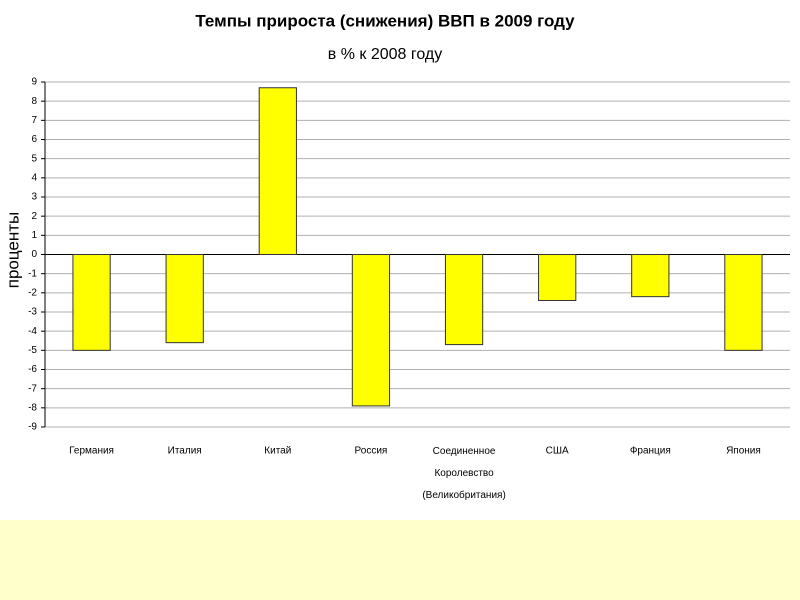 Image resolution: width=800 pixels, height=600 pixels. I want to click on x-tick-label: Италия, so click(185, 451).